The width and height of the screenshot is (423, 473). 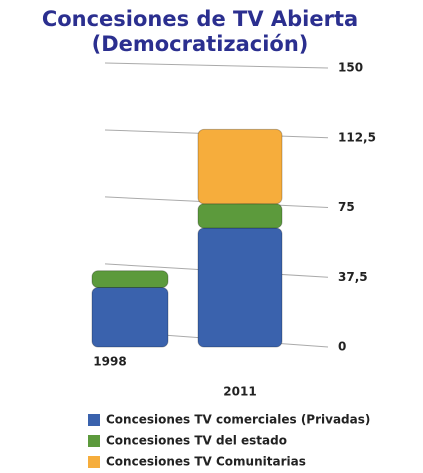 What do you see at coordinates (357, 137) in the screenshot?
I see `y-tick-label: 112,5` at bounding box center [357, 137].